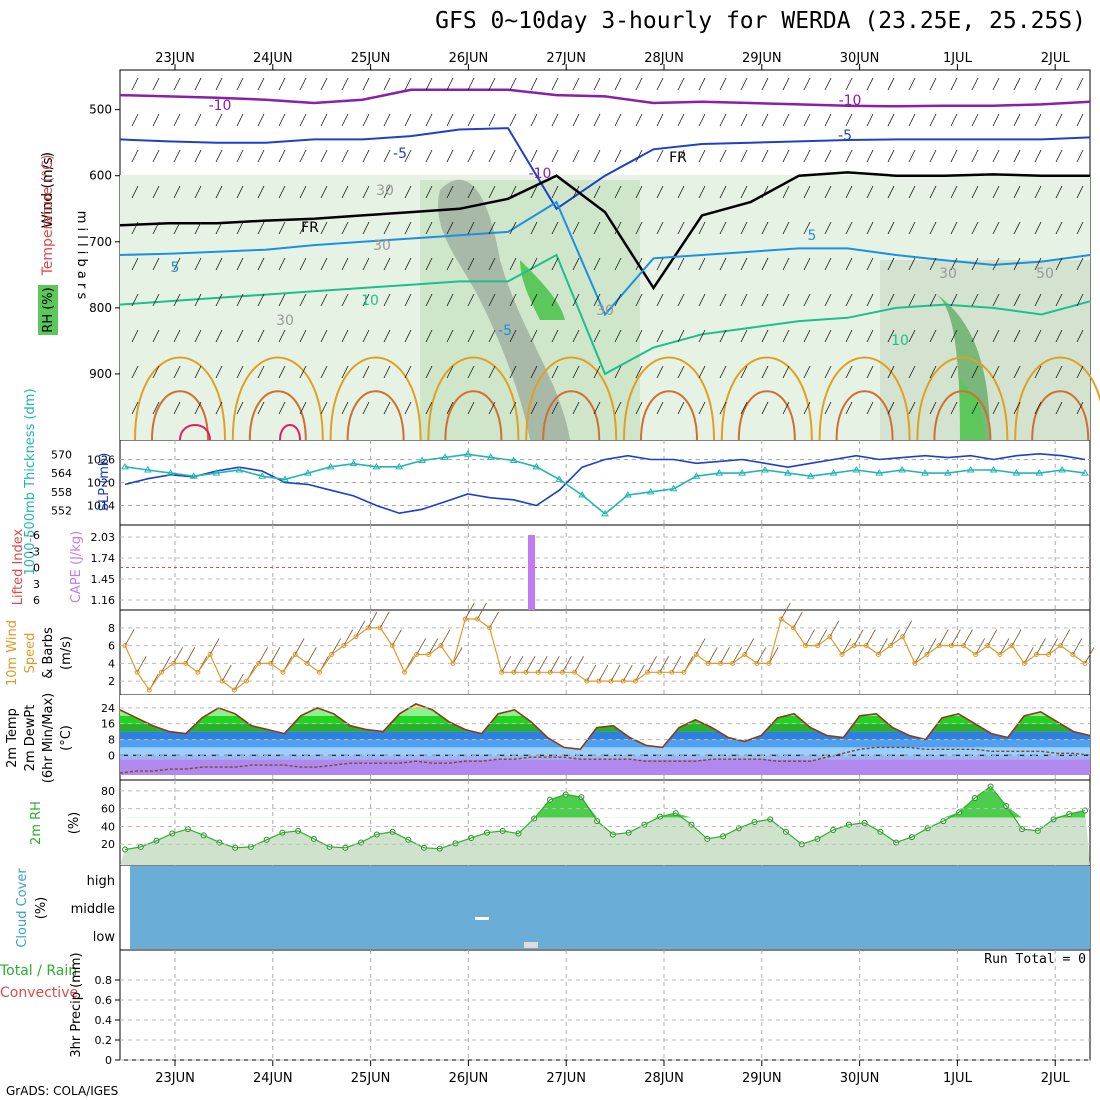 The width and height of the screenshot is (1100, 1100). Describe the element at coordinates (273, 58) in the screenshot. I see `date-label-top: 24JUN` at that location.